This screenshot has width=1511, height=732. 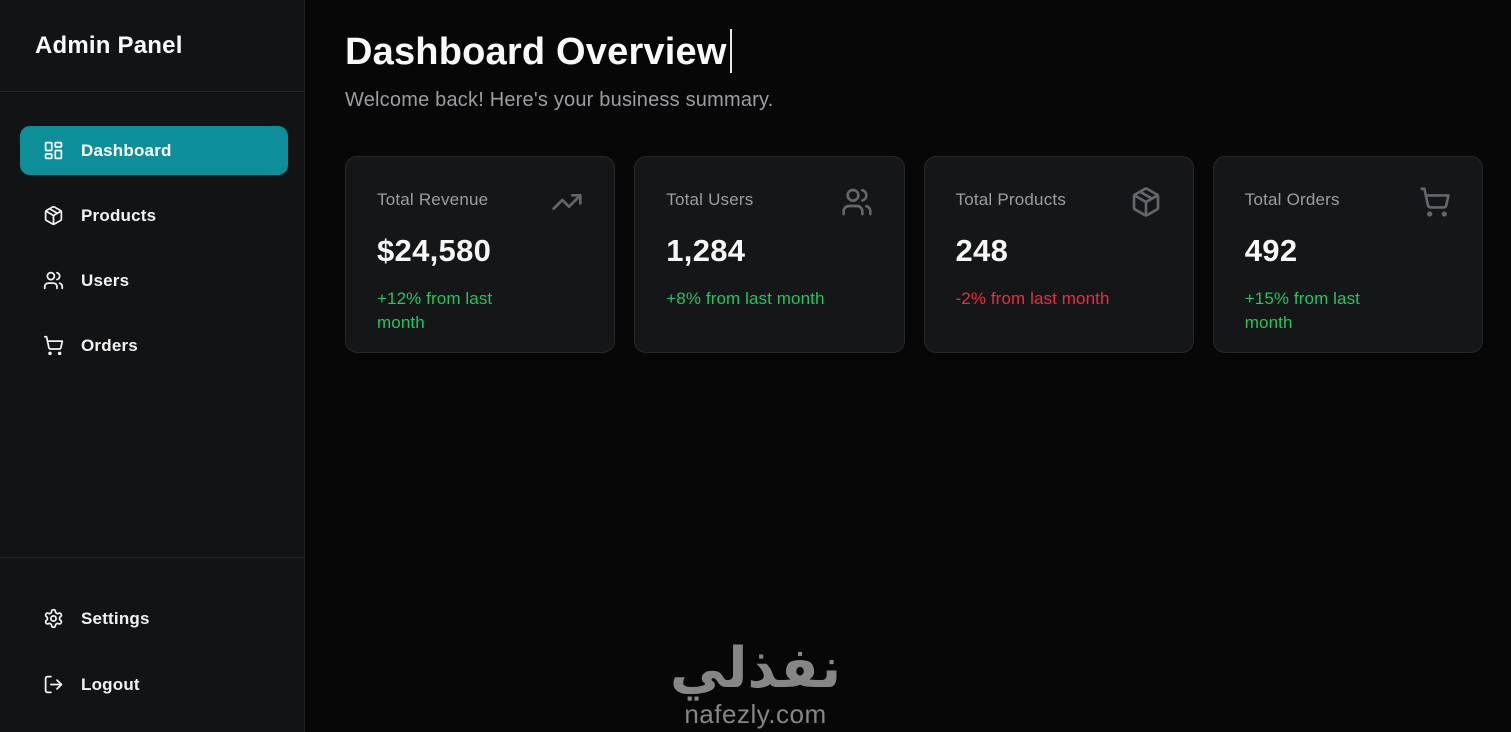 What do you see at coordinates (154, 684) in the screenshot?
I see `sidebar-item-logout: Logout` at bounding box center [154, 684].